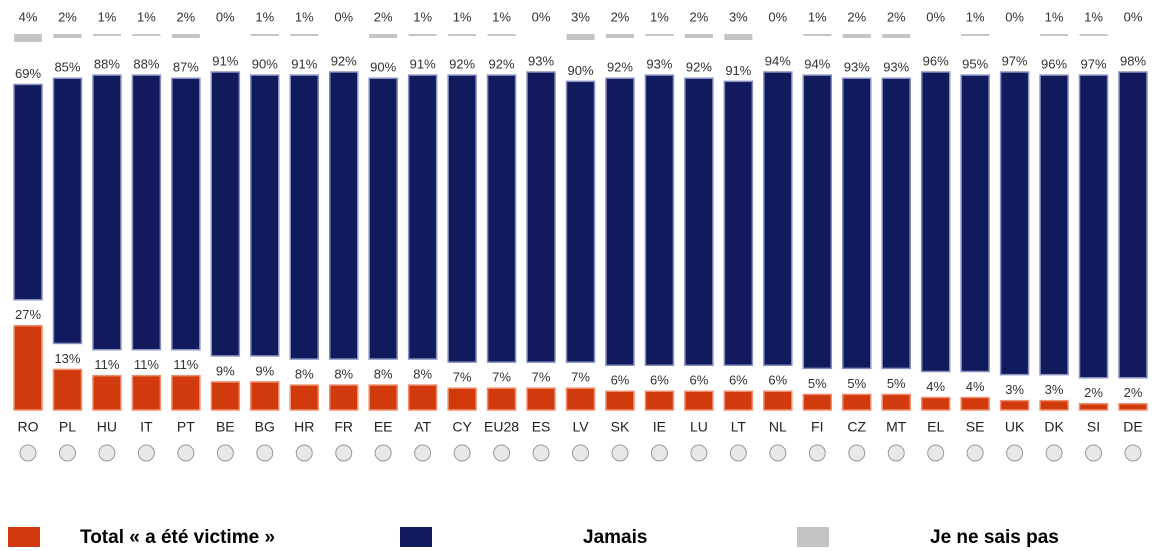 The height and width of the screenshot is (551, 1152). Describe the element at coordinates (107, 64) in the screenshot. I see `value-label: 88%` at that location.